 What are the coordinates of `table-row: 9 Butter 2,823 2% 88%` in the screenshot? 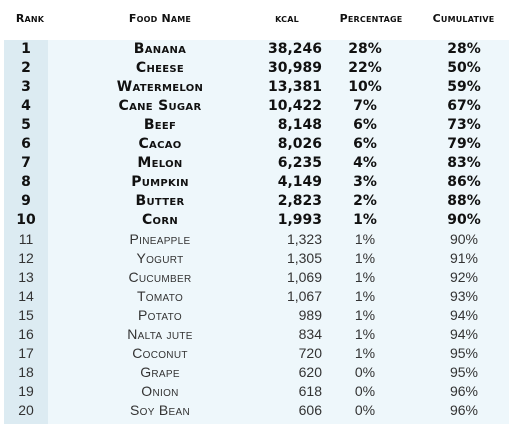 It's located at (254, 201).